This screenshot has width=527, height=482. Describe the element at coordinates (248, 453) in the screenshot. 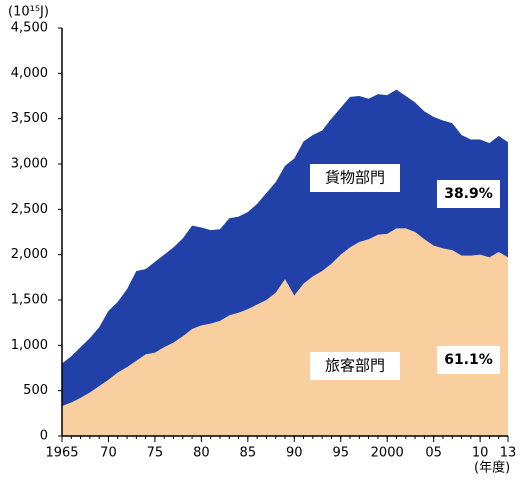

I see `x-tick-label: 85` at that location.